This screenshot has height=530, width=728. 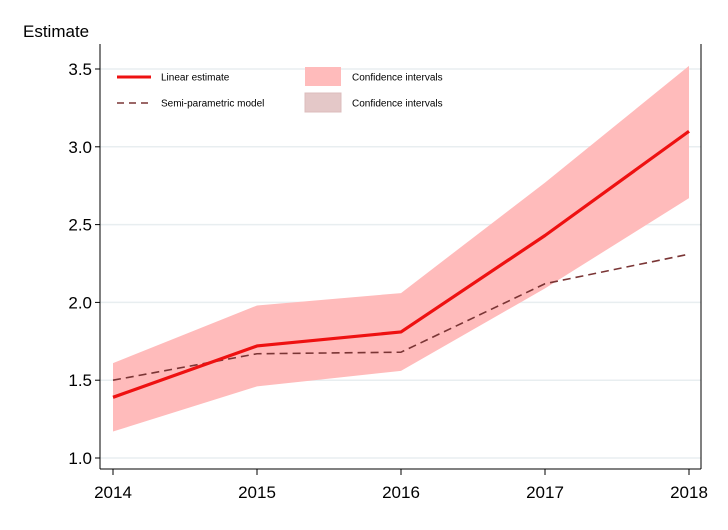 What do you see at coordinates (80, 380) in the screenshot?
I see `y-tick-label-1: 1.5` at bounding box center [80, 380].